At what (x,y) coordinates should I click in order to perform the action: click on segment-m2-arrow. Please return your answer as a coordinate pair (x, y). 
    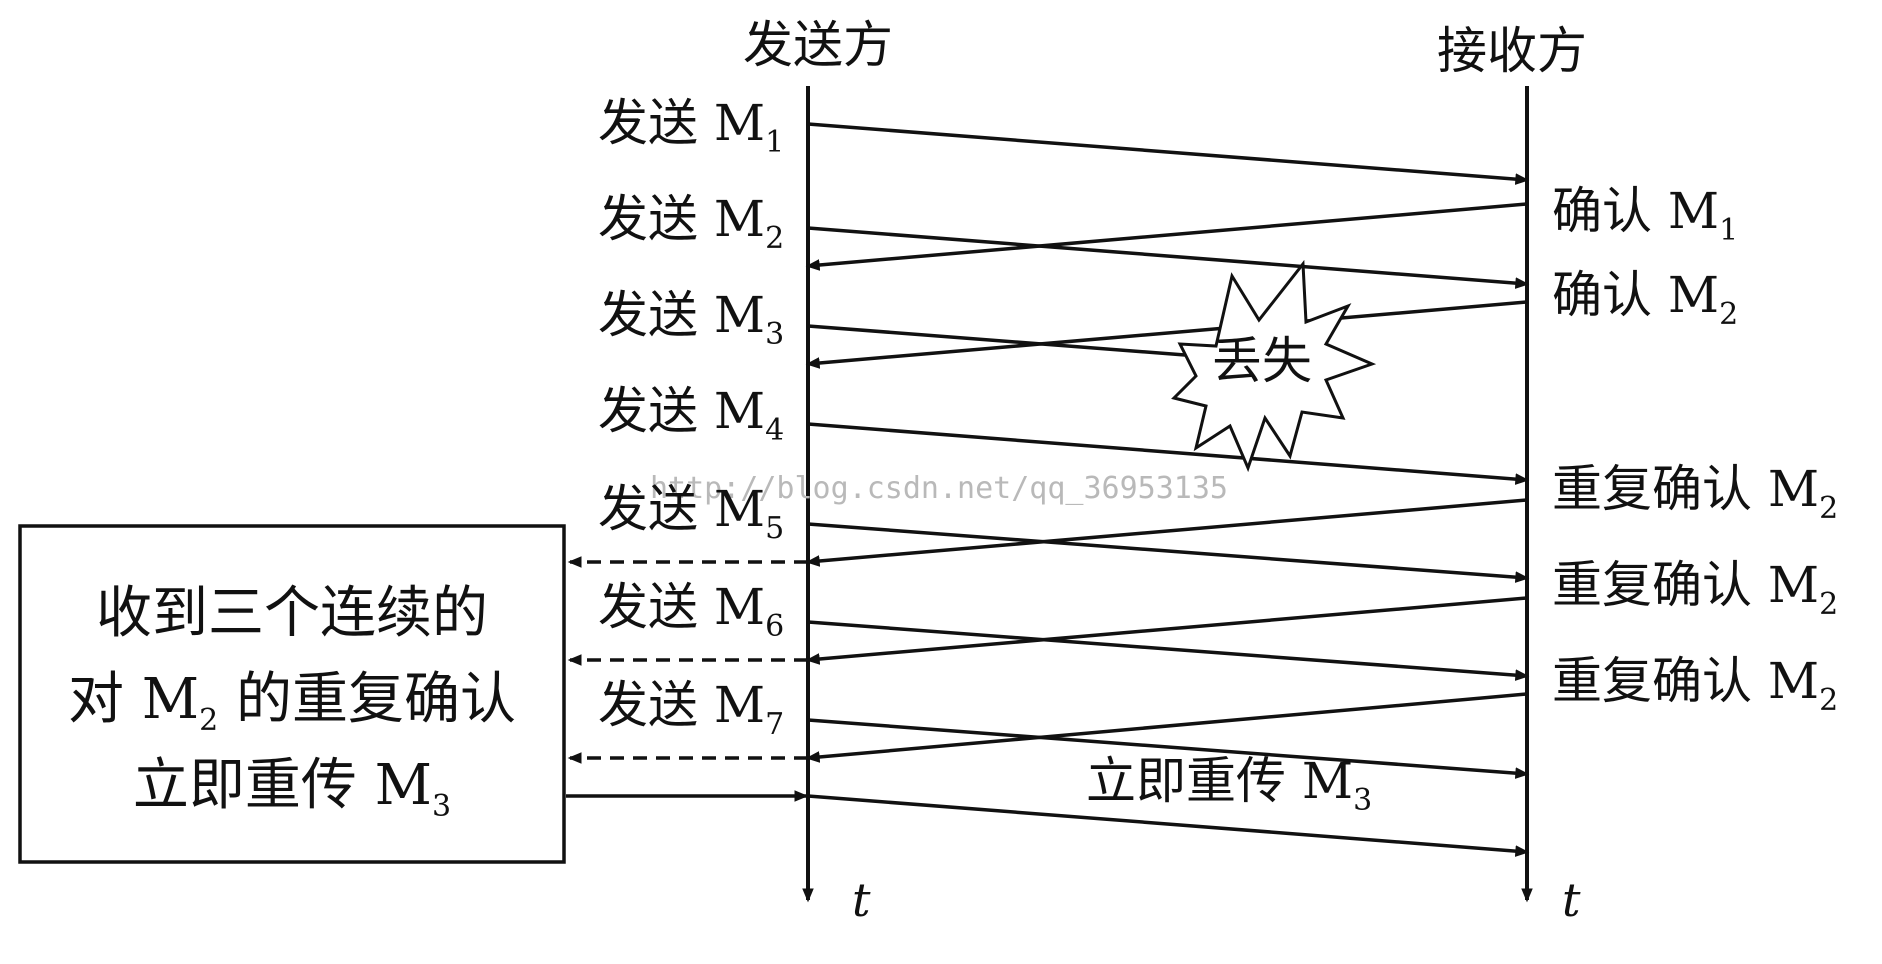
    Looking at the image, I should click on (1168, 257).